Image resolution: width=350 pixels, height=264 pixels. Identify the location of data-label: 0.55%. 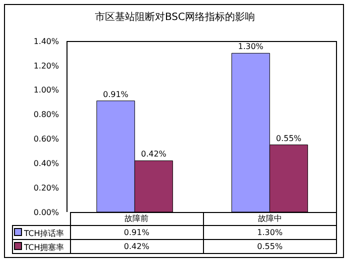
(269, 247).